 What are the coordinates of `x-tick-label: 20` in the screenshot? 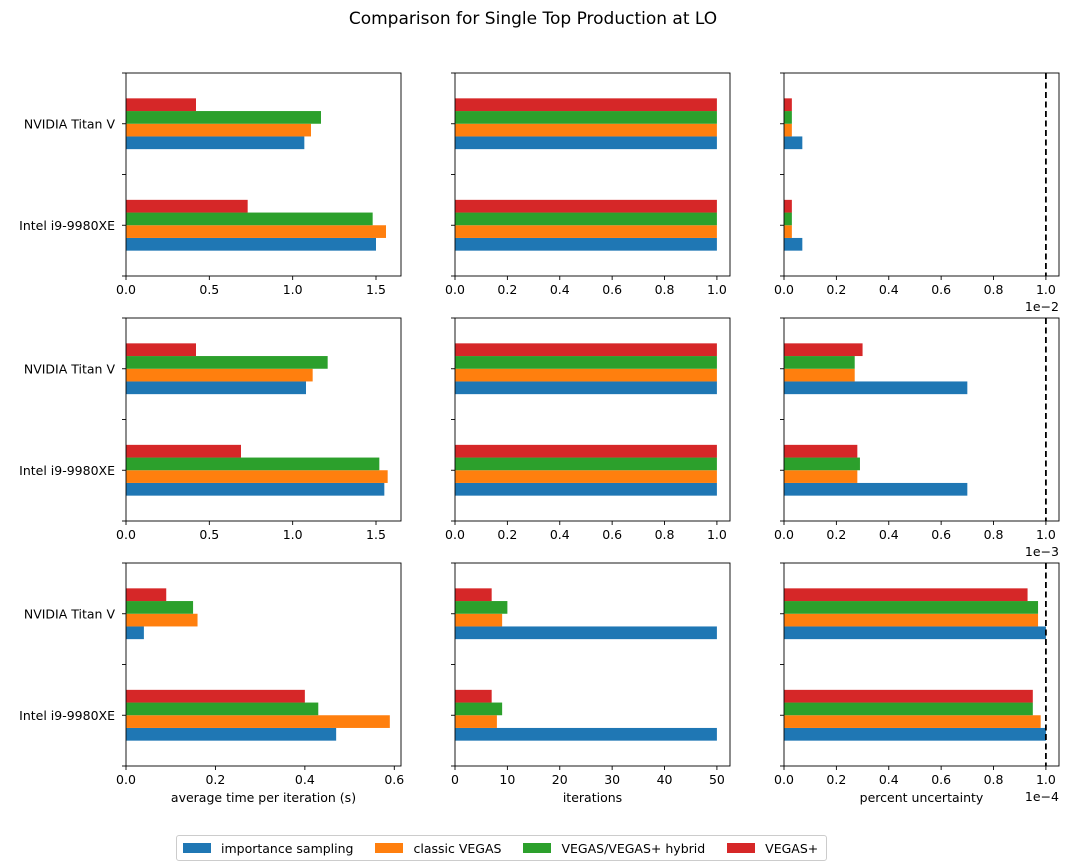 It's located at (560, 779).